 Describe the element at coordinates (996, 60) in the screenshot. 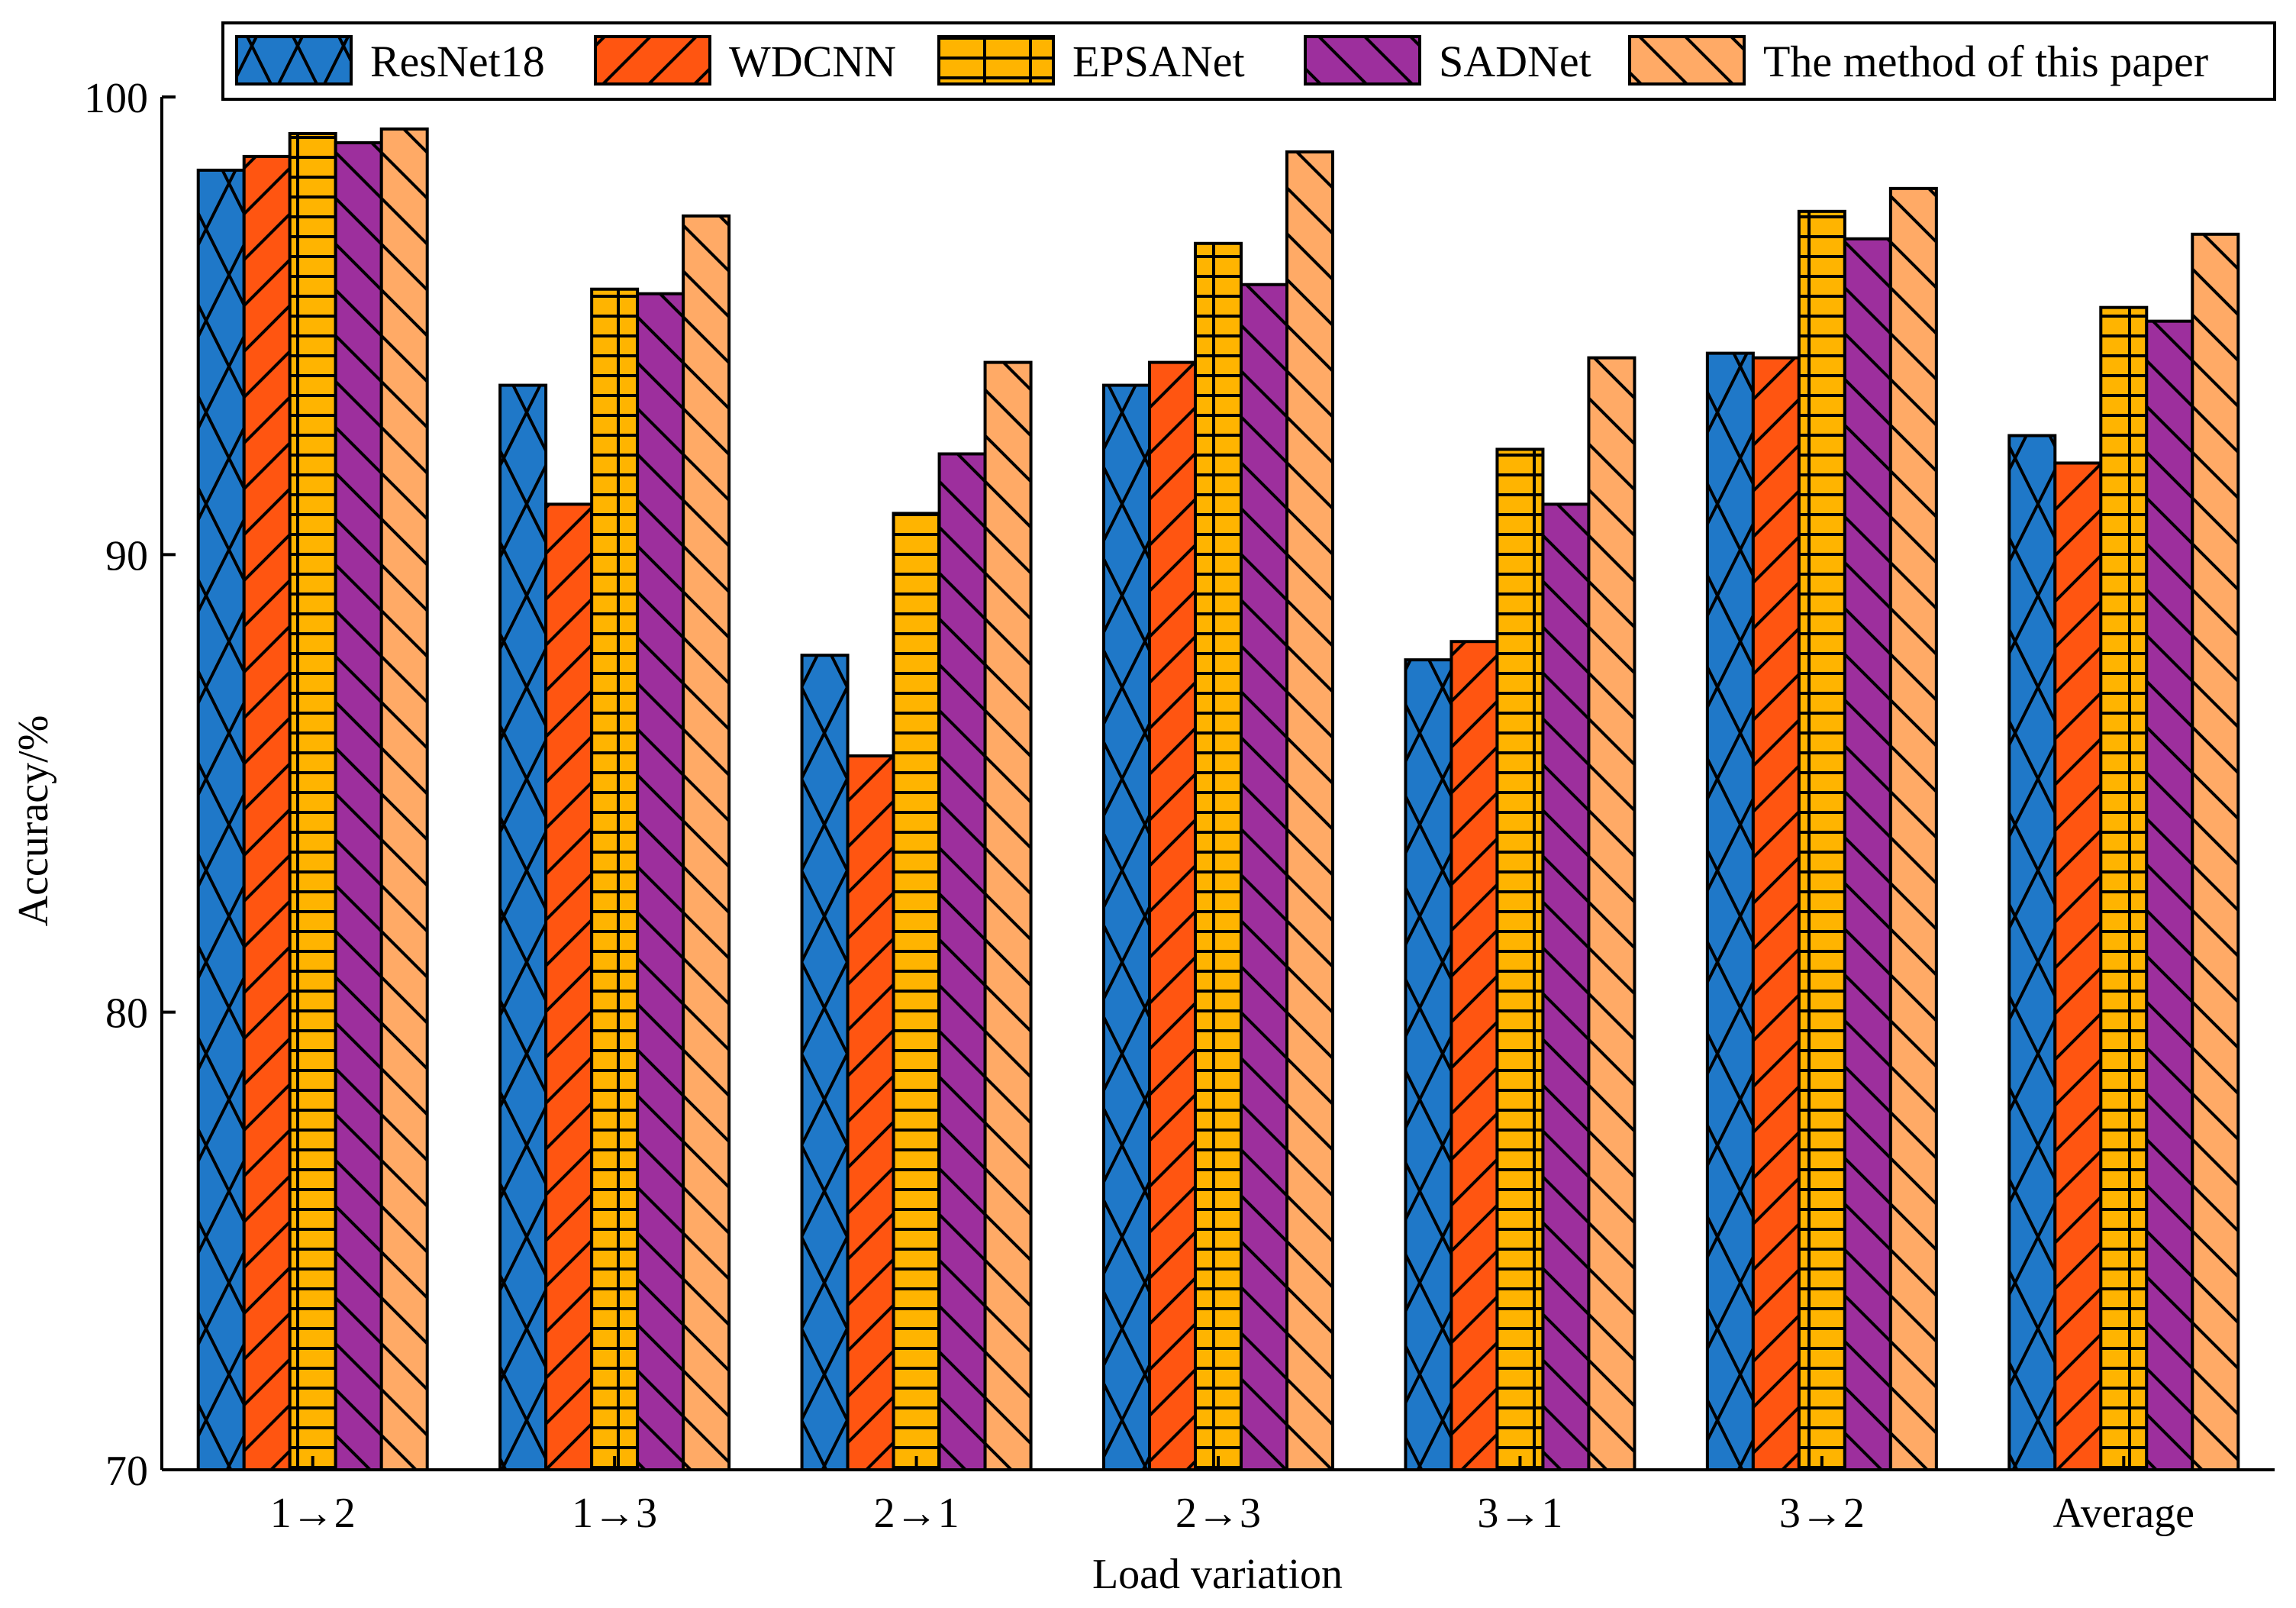

I see `legend-swatch-epsanet` at that location.